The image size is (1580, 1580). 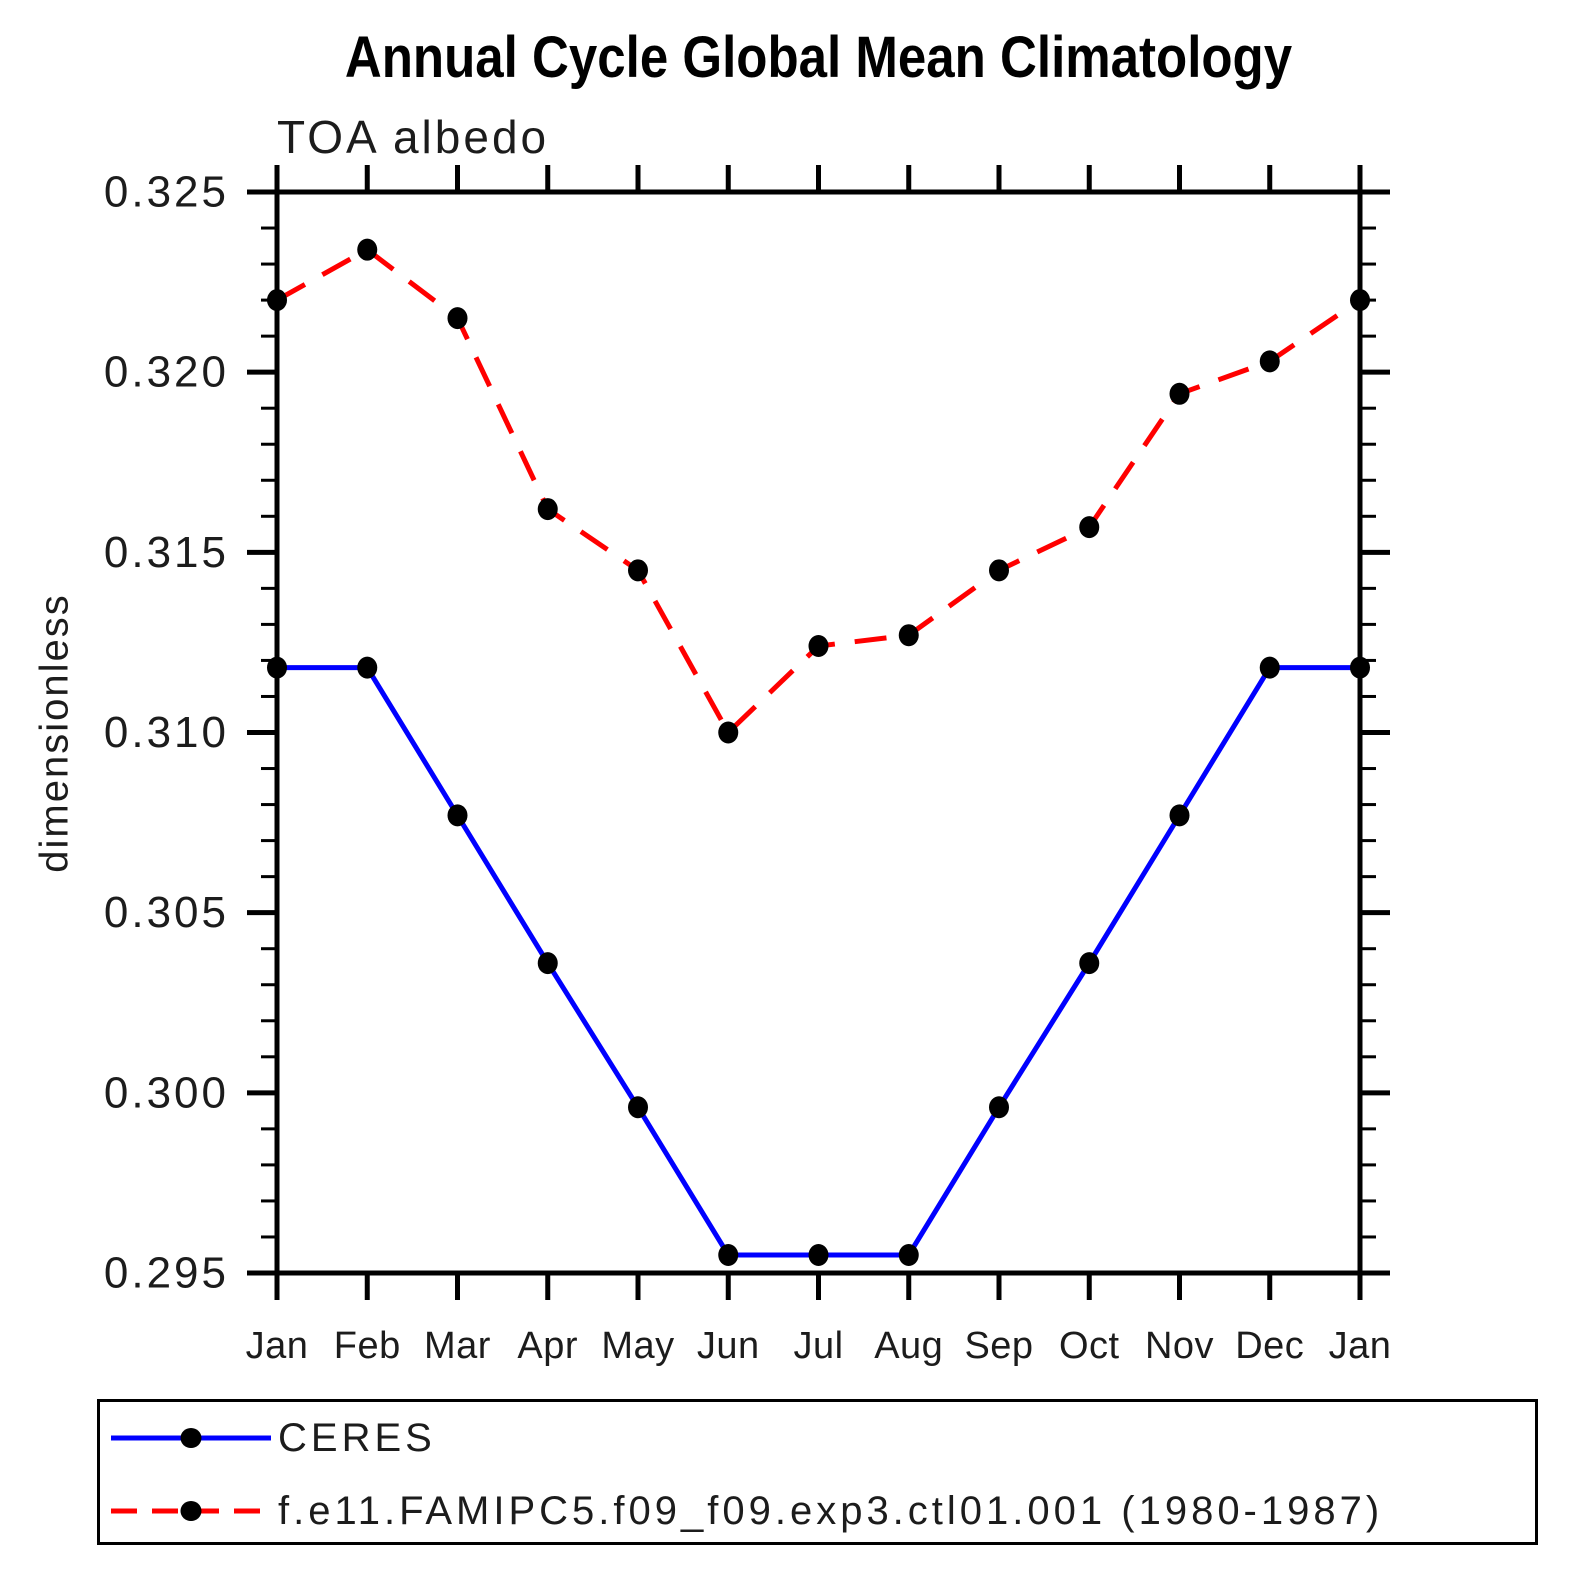 What do you see at coordinates (547, 1346) in the screenshot?
I see `x-tick-label: Apr` at bounding box center [547, 1346].